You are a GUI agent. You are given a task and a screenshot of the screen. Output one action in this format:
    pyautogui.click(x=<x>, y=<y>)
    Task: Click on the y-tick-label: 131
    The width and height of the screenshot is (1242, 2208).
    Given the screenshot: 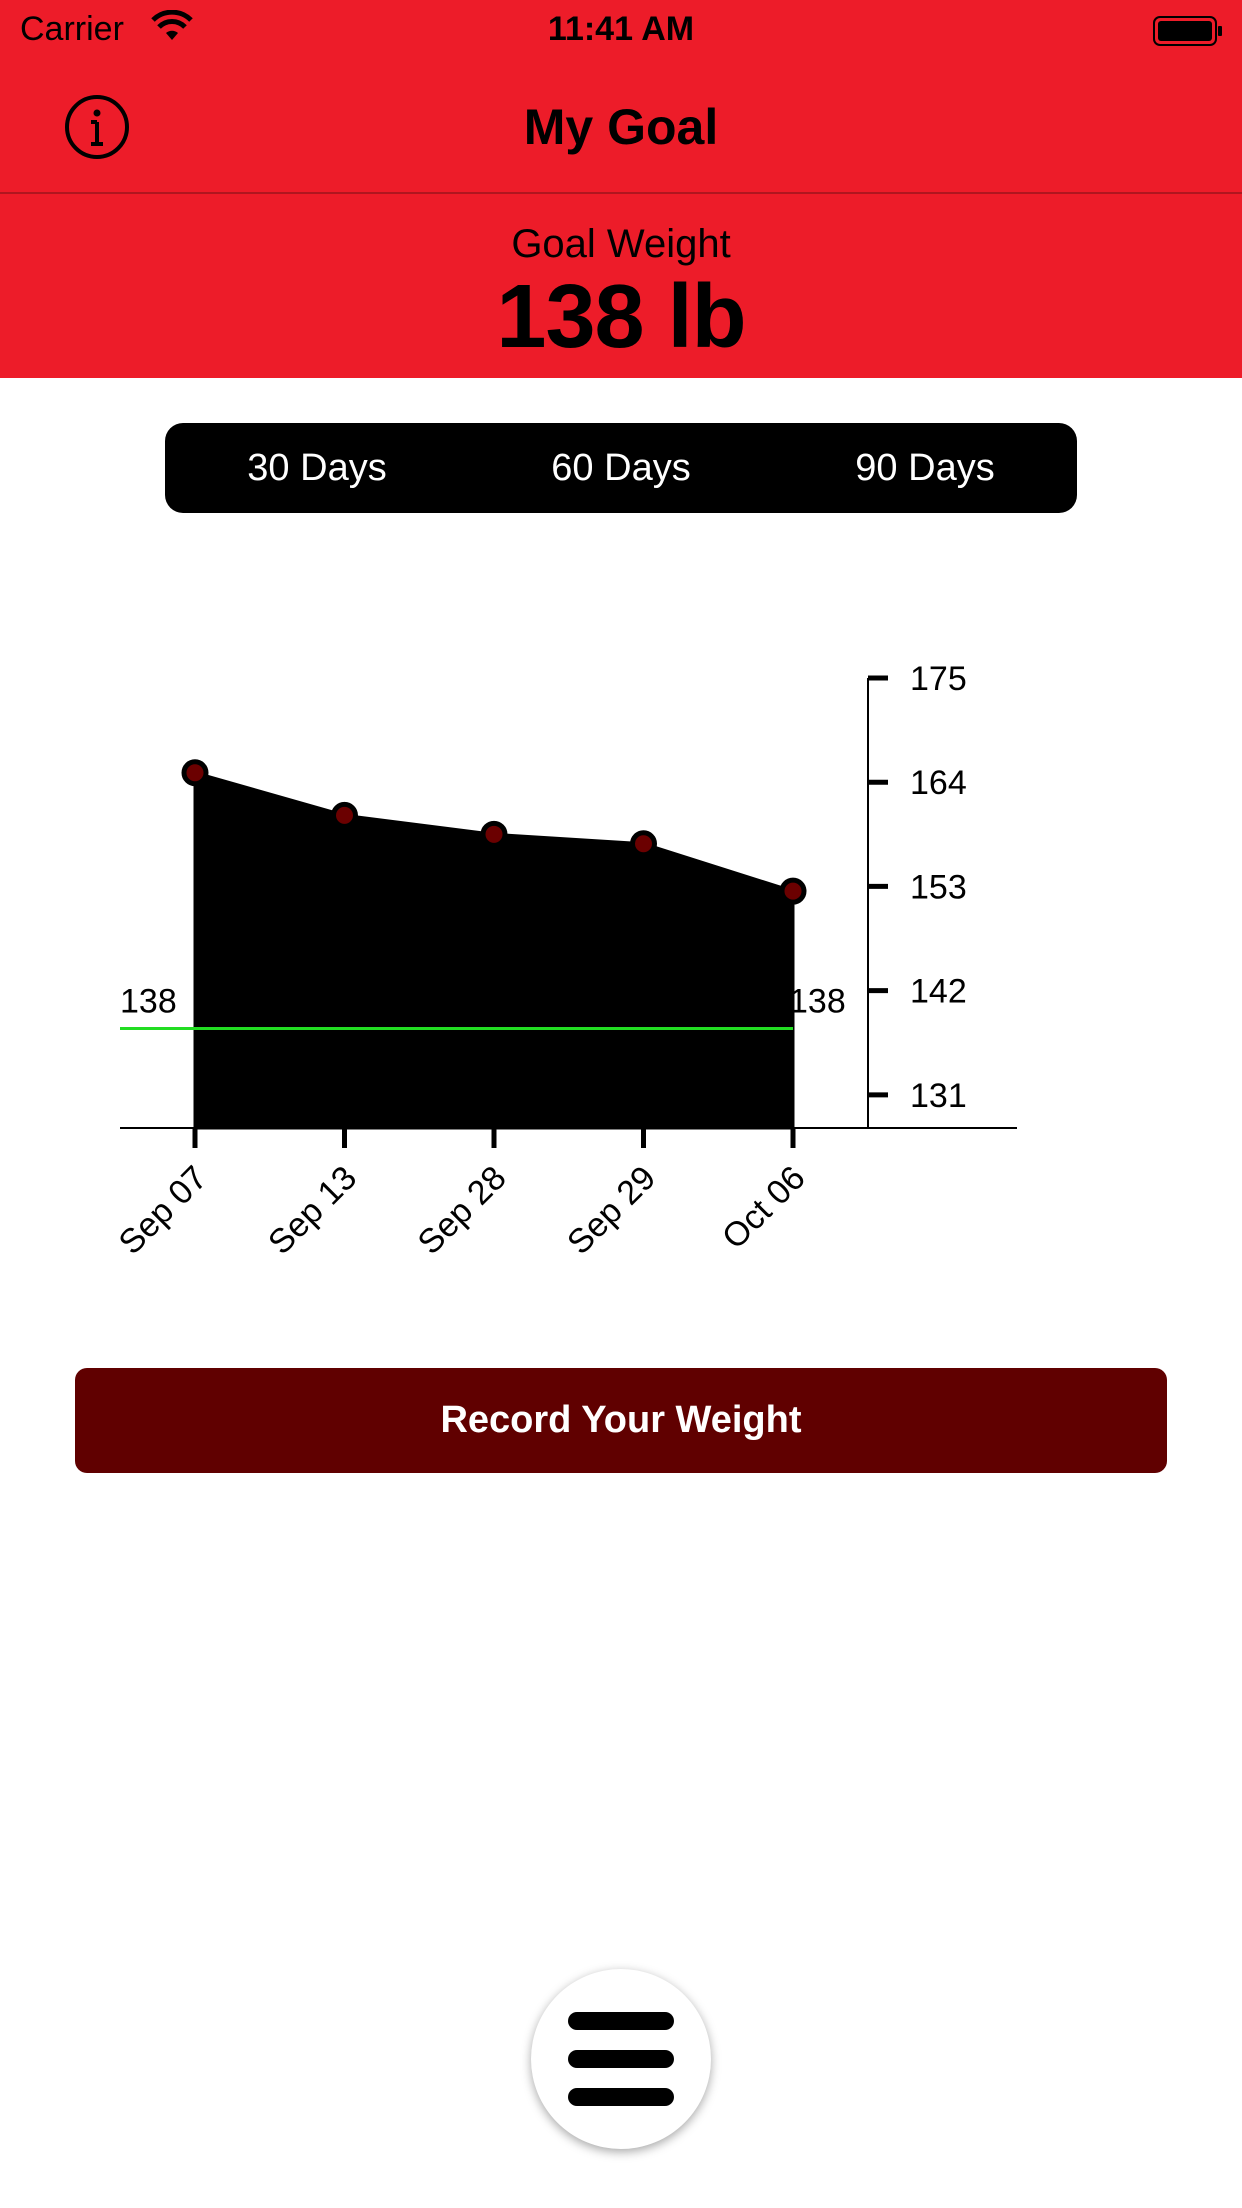 What is the action you would take?
    pyautogui.click(x=938, y=1096)
    